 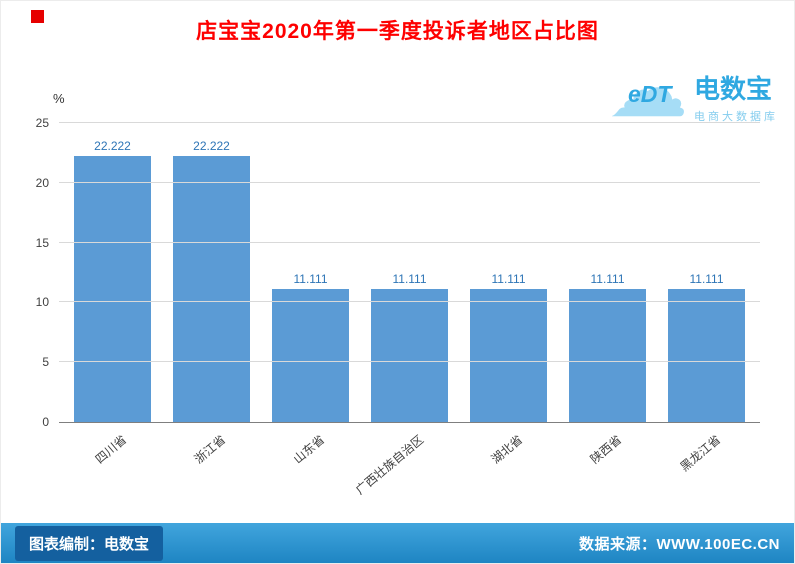 What do you see at coordinates (736, 116) in the screenshot?
I see `logo-tagline: 电商大数据库` at bounding box center [736, 116].